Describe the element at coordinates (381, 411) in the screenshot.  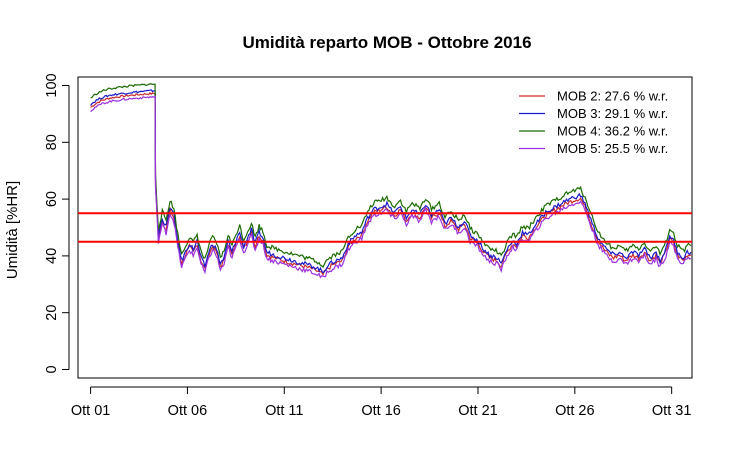
I see `x-tick-label: Ott 16` at that location.